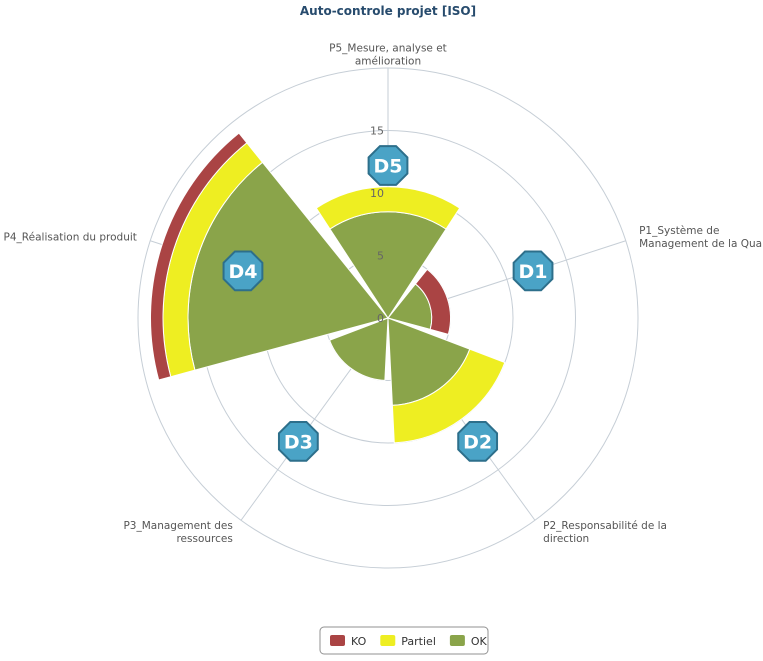 The width and height of the screenshot is (763, 661). I want to click on badge-label-d3: D3, so click(298, 442).